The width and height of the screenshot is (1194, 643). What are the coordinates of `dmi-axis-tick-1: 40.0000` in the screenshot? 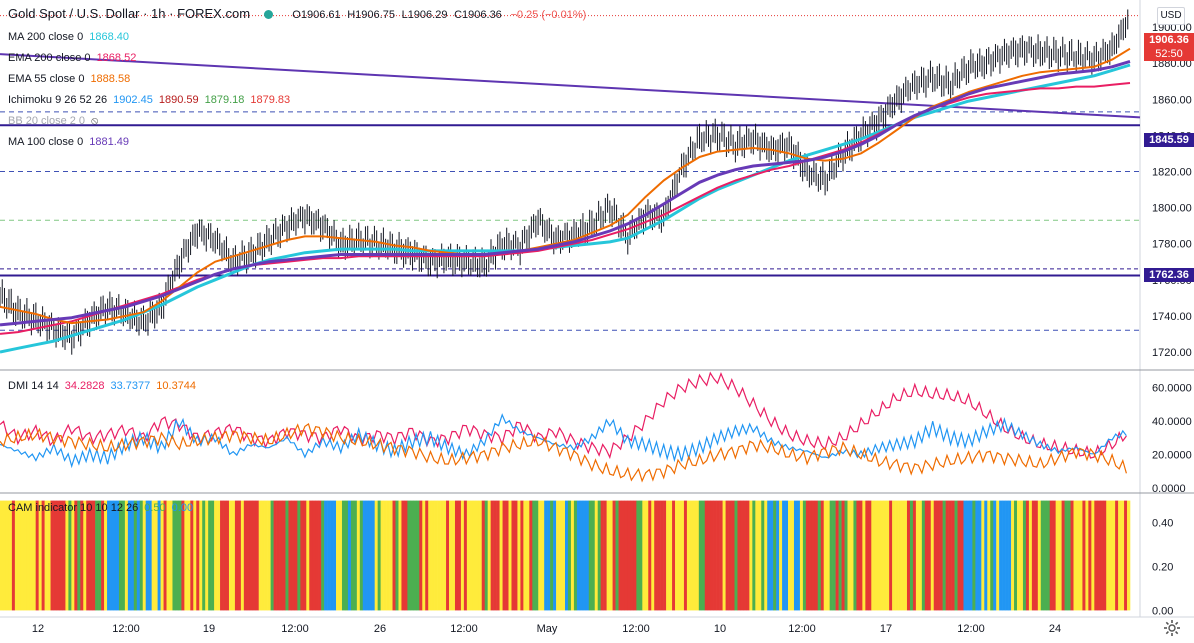 It's located at (1172, 422).